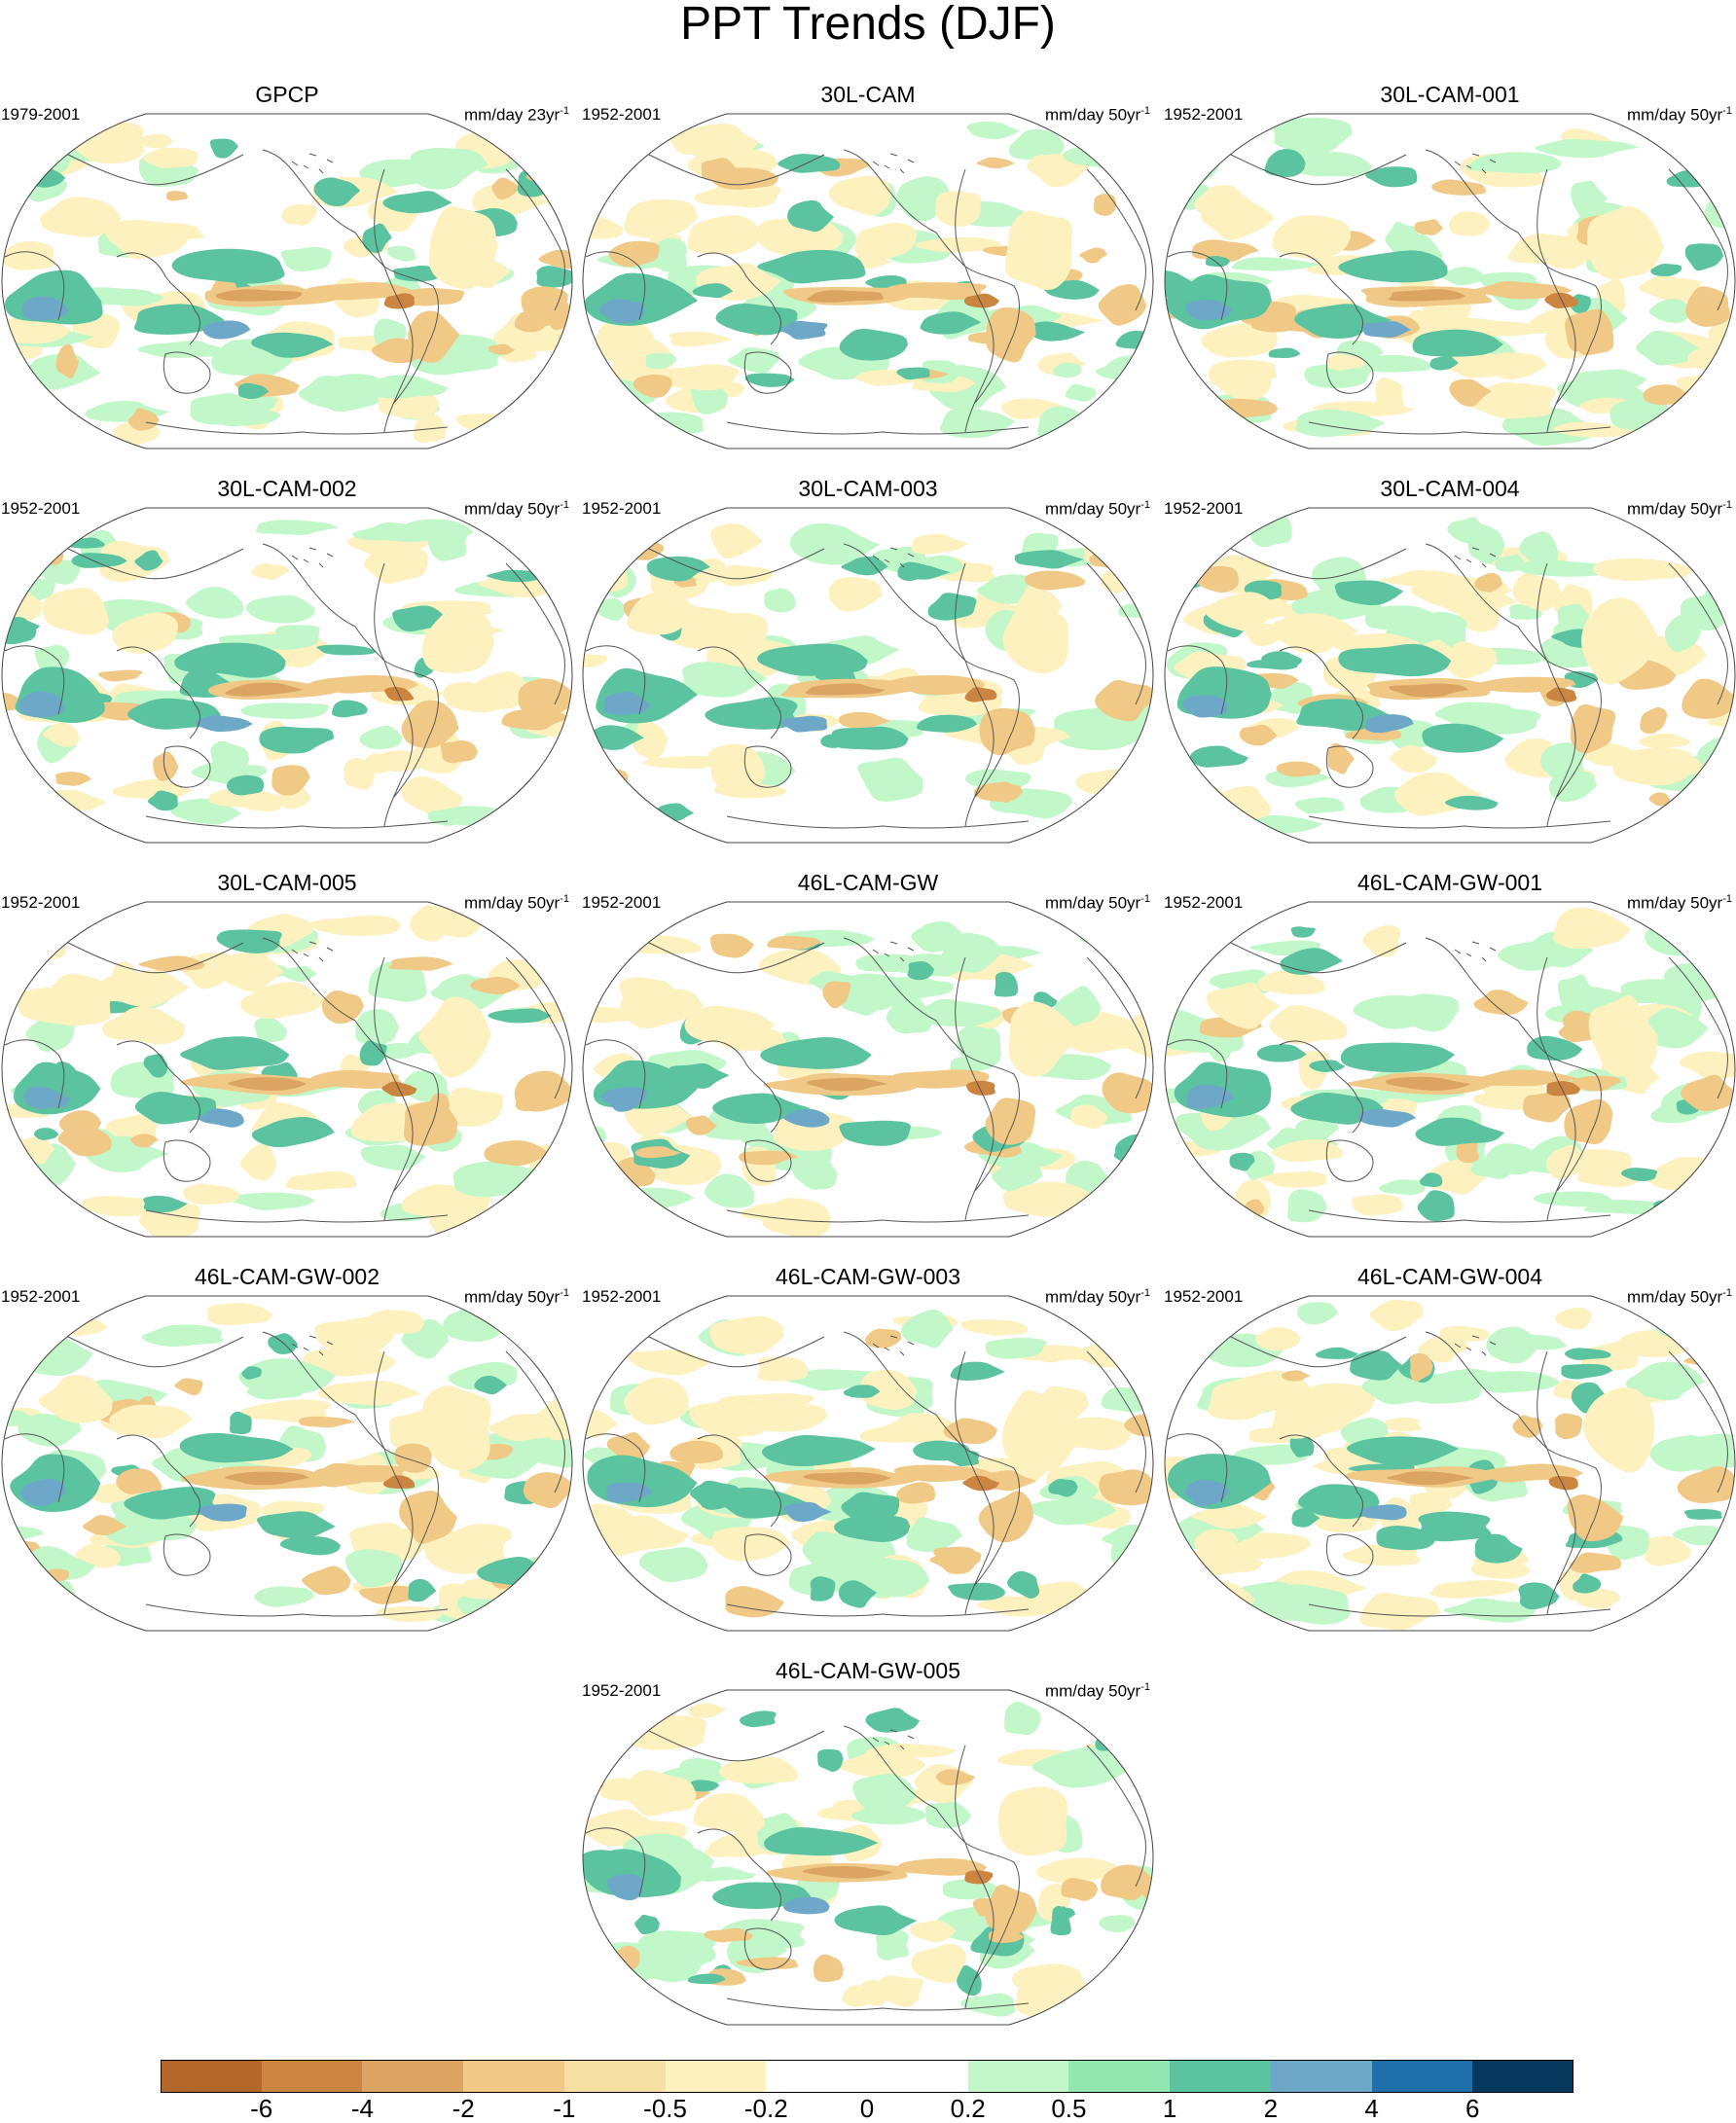 The height and width of the screenshot is (2123, 1736). What do you see at coordinates (1450, 281) in the screenshot?
I see `map-outline` at bounding box center [1450, 281].